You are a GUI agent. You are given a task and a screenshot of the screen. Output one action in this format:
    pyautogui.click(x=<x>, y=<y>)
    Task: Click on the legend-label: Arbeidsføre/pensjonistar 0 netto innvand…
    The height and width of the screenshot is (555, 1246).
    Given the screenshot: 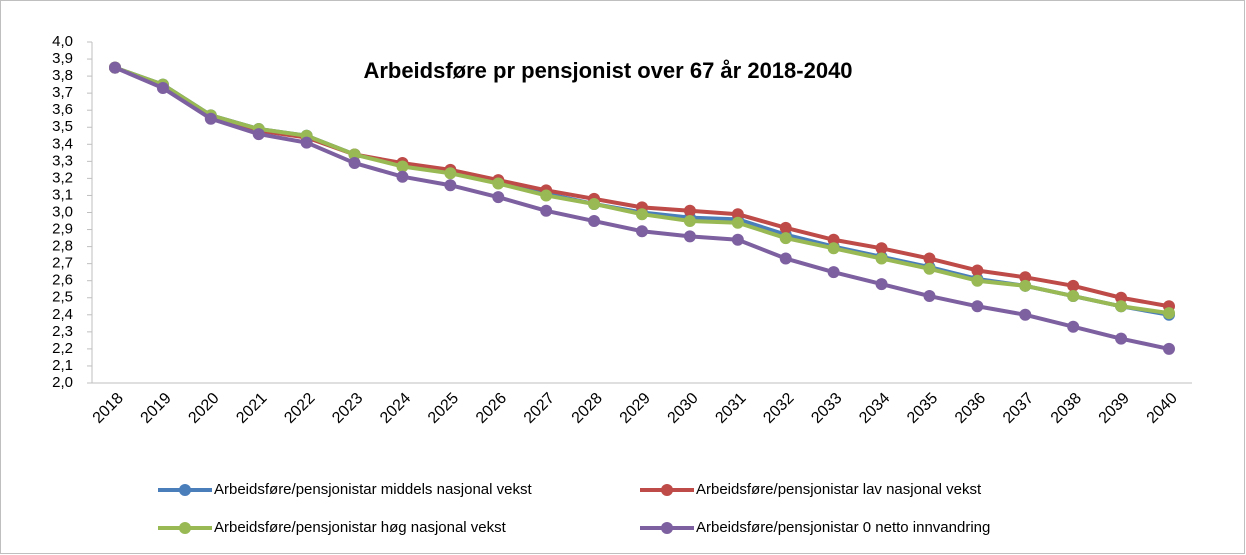 What is the action you would take?
    pyautogui.click(x=843, y=527)
    